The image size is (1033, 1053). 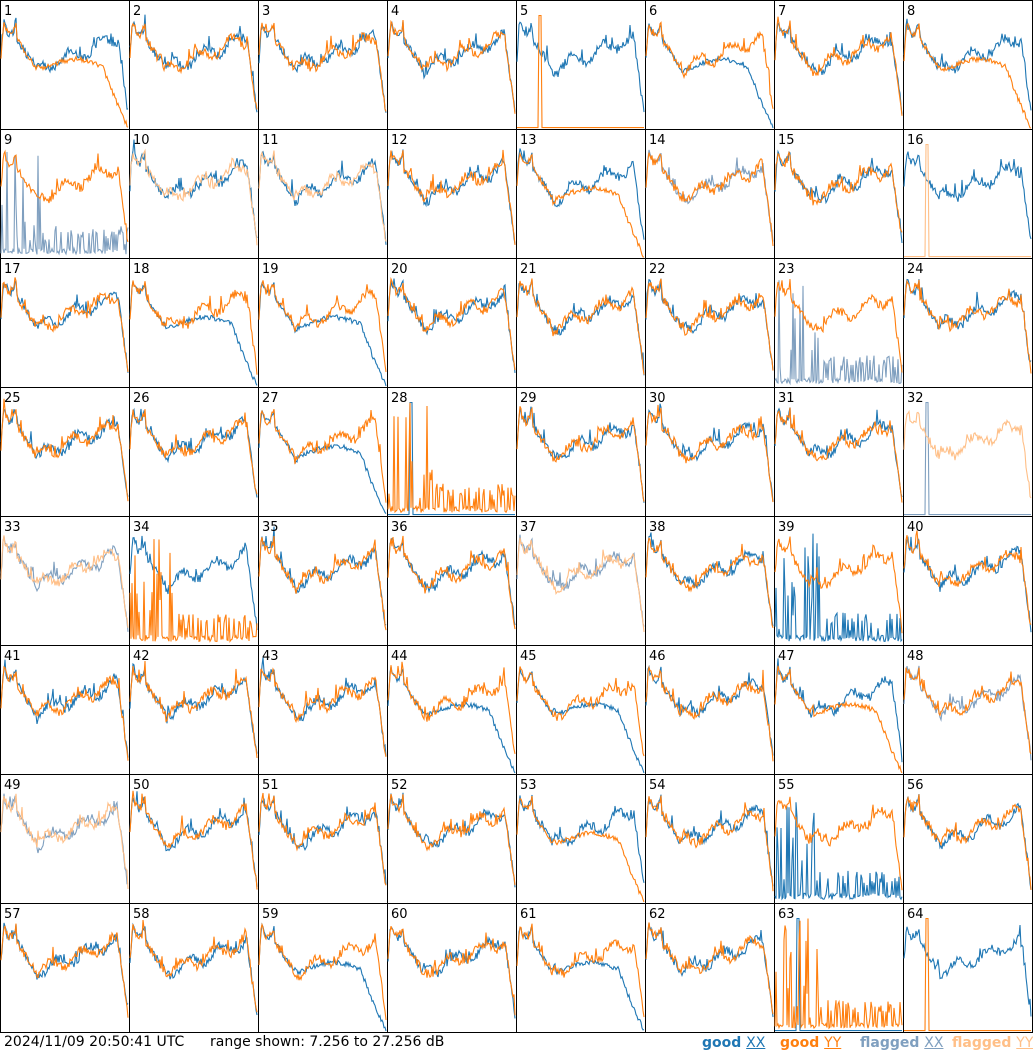 I want to click on panel-37: 37, so click(x=581, y=581).